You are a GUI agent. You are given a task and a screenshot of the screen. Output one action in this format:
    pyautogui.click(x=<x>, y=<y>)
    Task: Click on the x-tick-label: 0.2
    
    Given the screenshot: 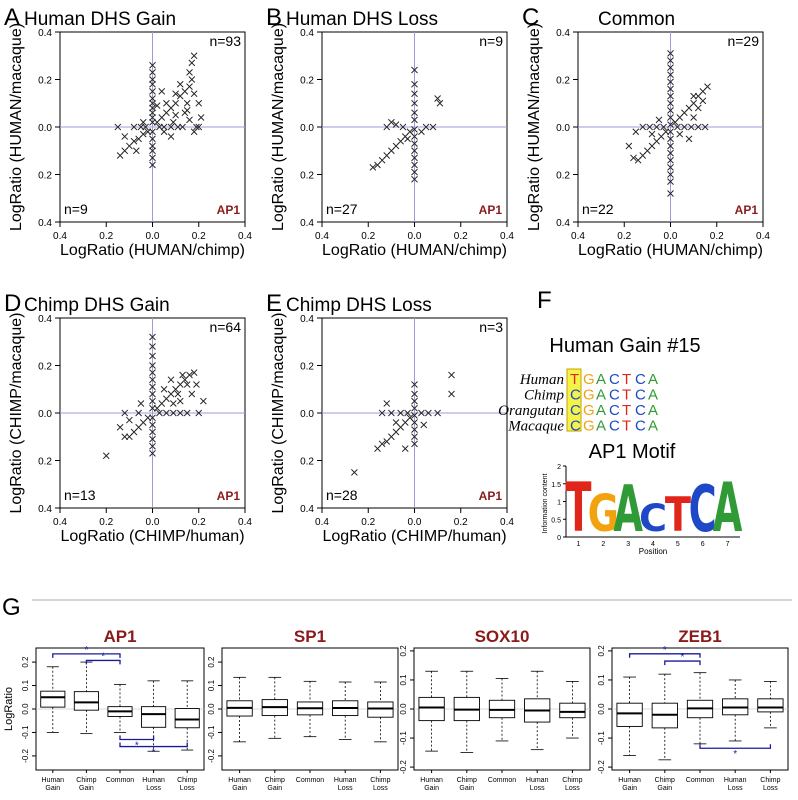 What is the action you would take?
    pyautogui.click(x=199, y=522)
    